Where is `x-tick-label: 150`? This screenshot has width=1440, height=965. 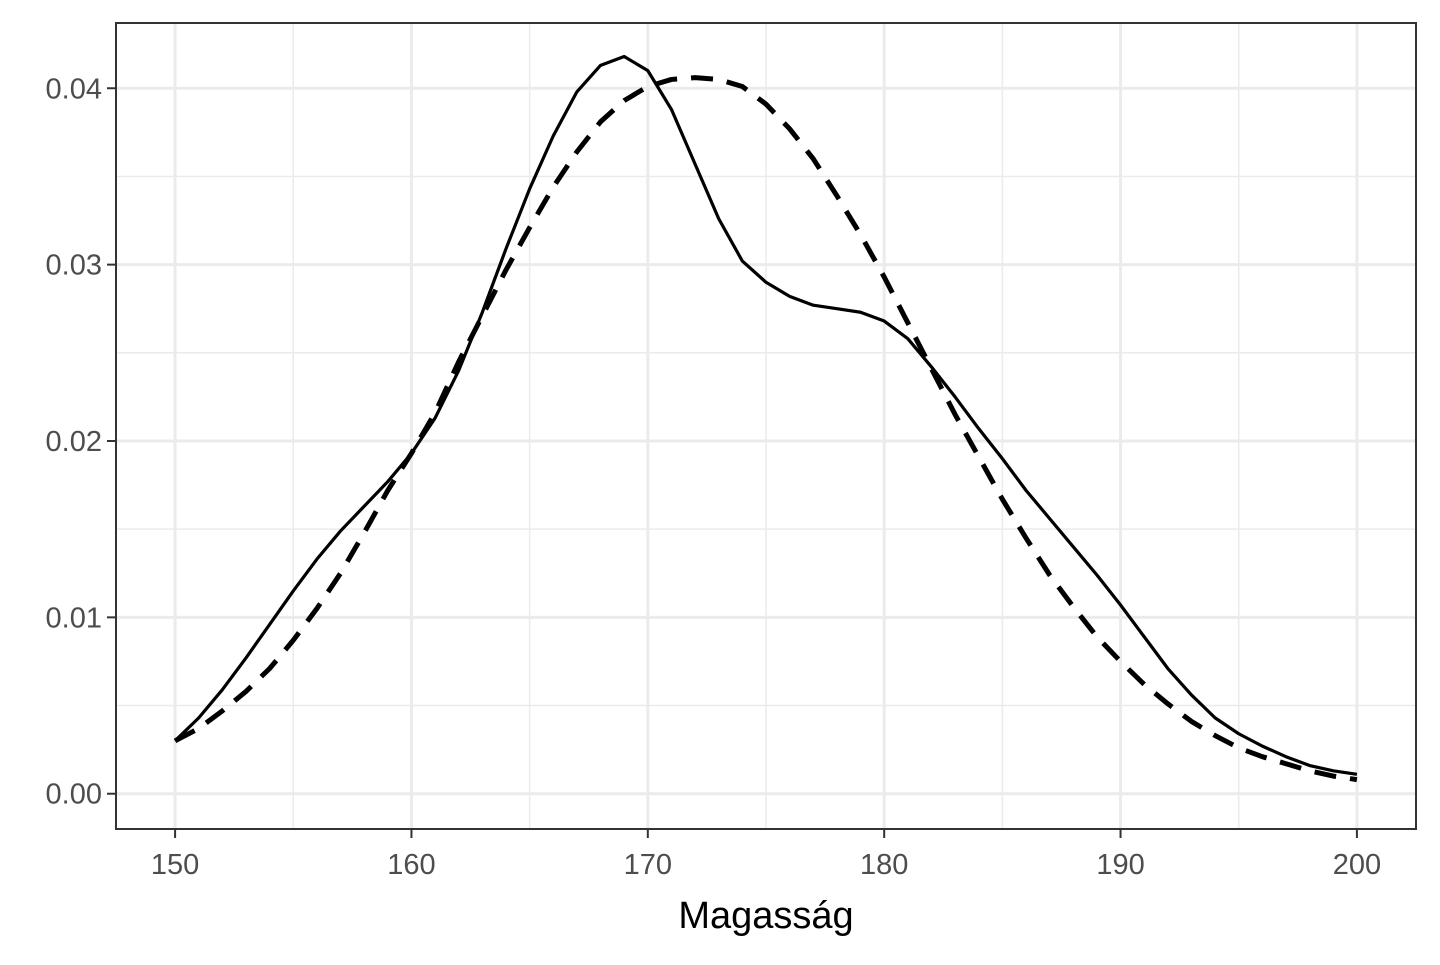
x-tick-label: 150 is located at coordinates (175, 865).